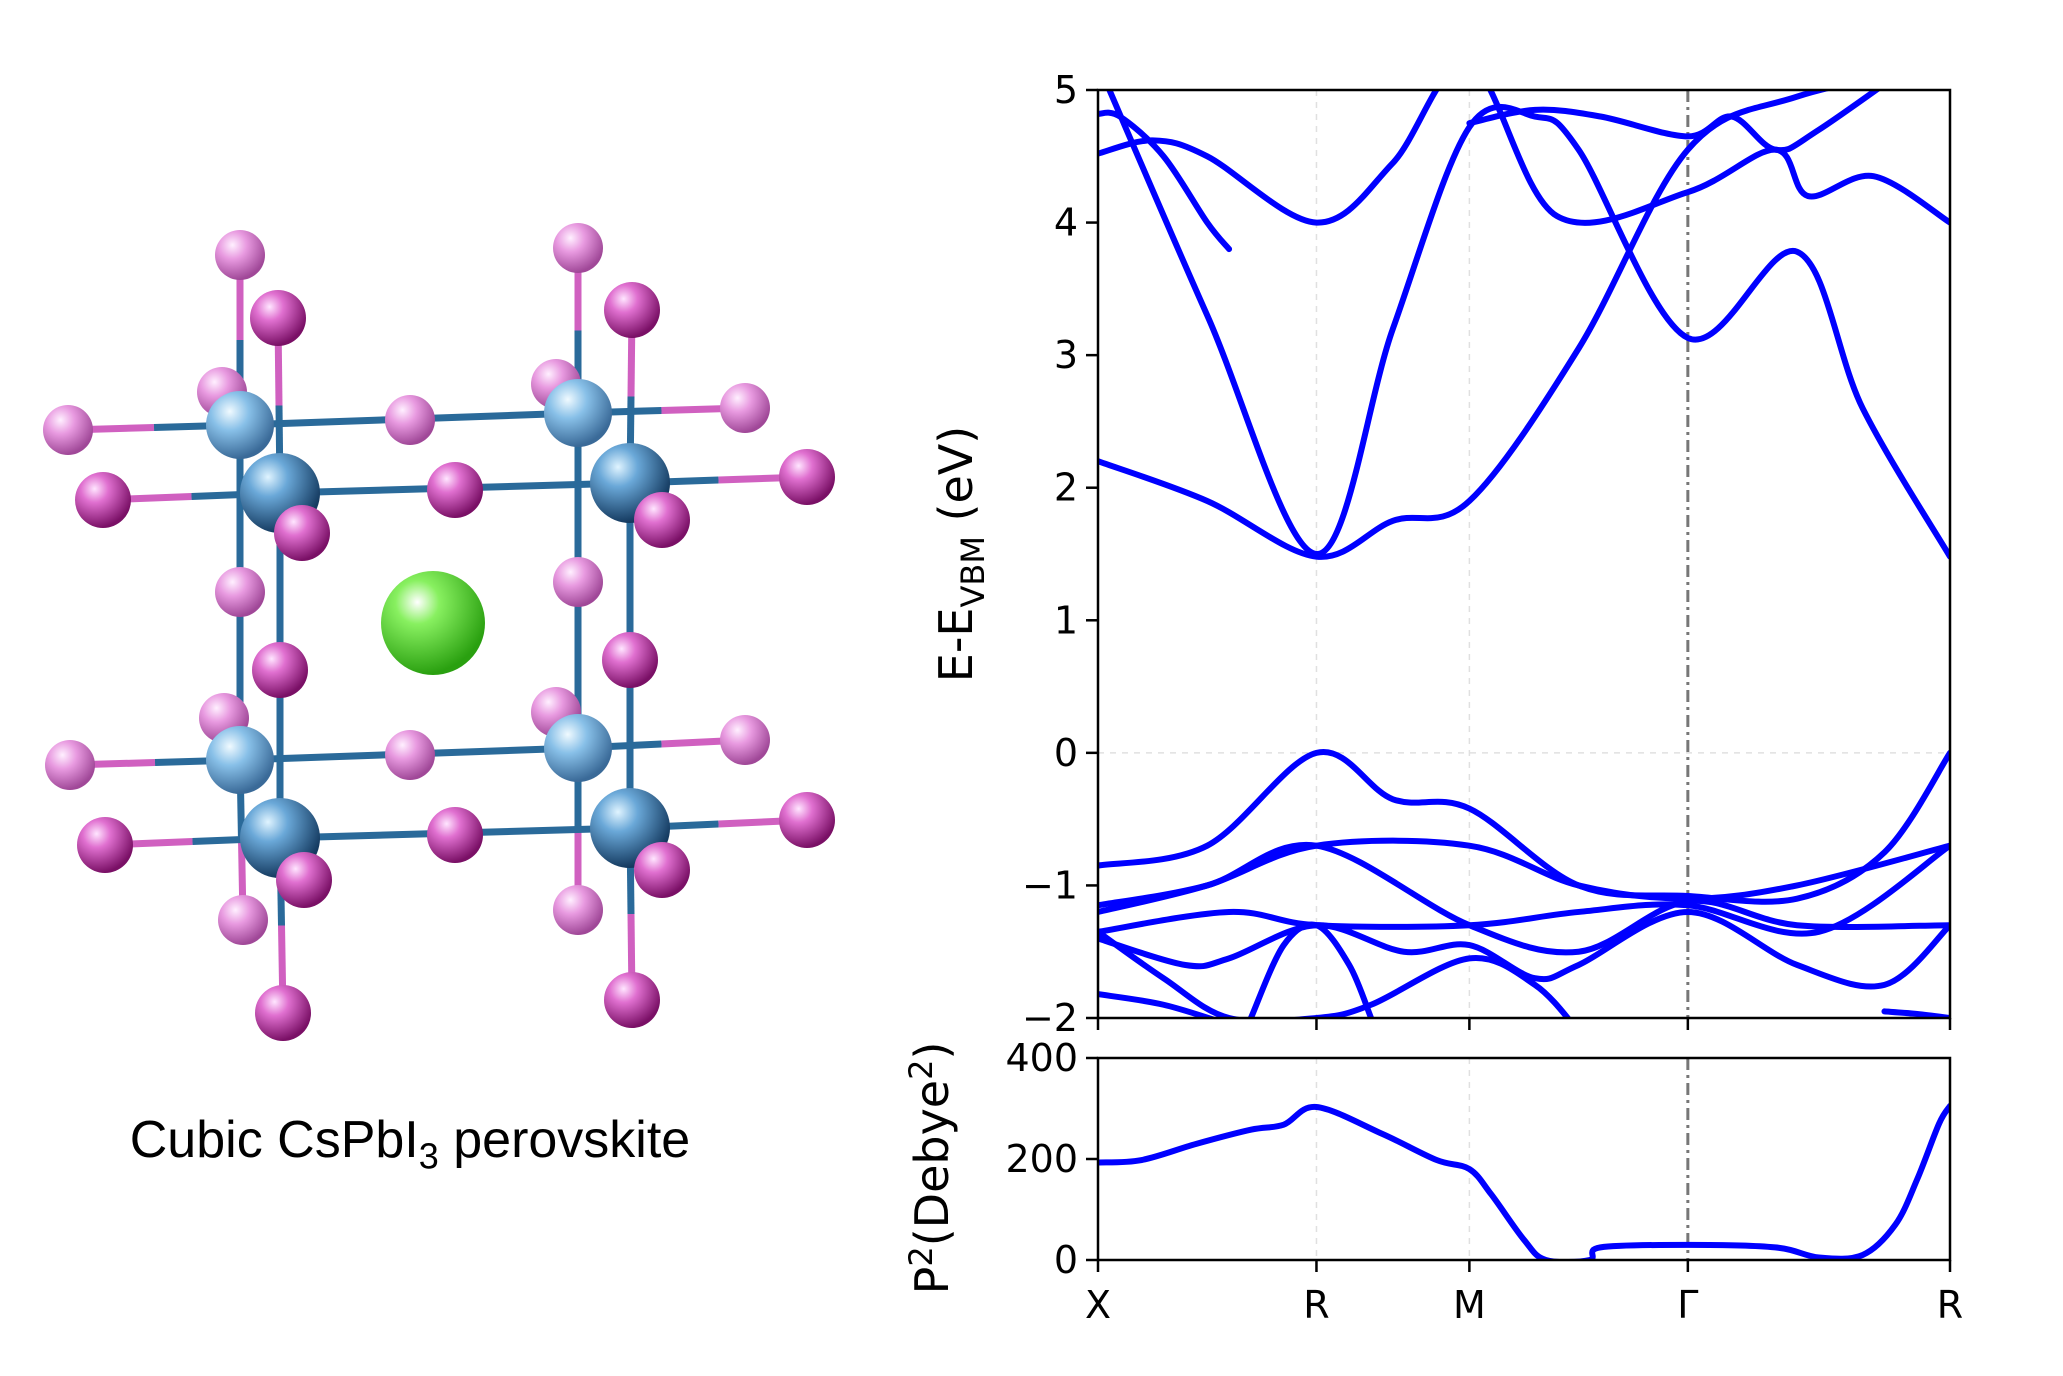 This screenshot has height=1376, width=2063. Describe the element at coordinates (1050, 885) in the screenshot. I see `y-tick-label: −1` at that location.